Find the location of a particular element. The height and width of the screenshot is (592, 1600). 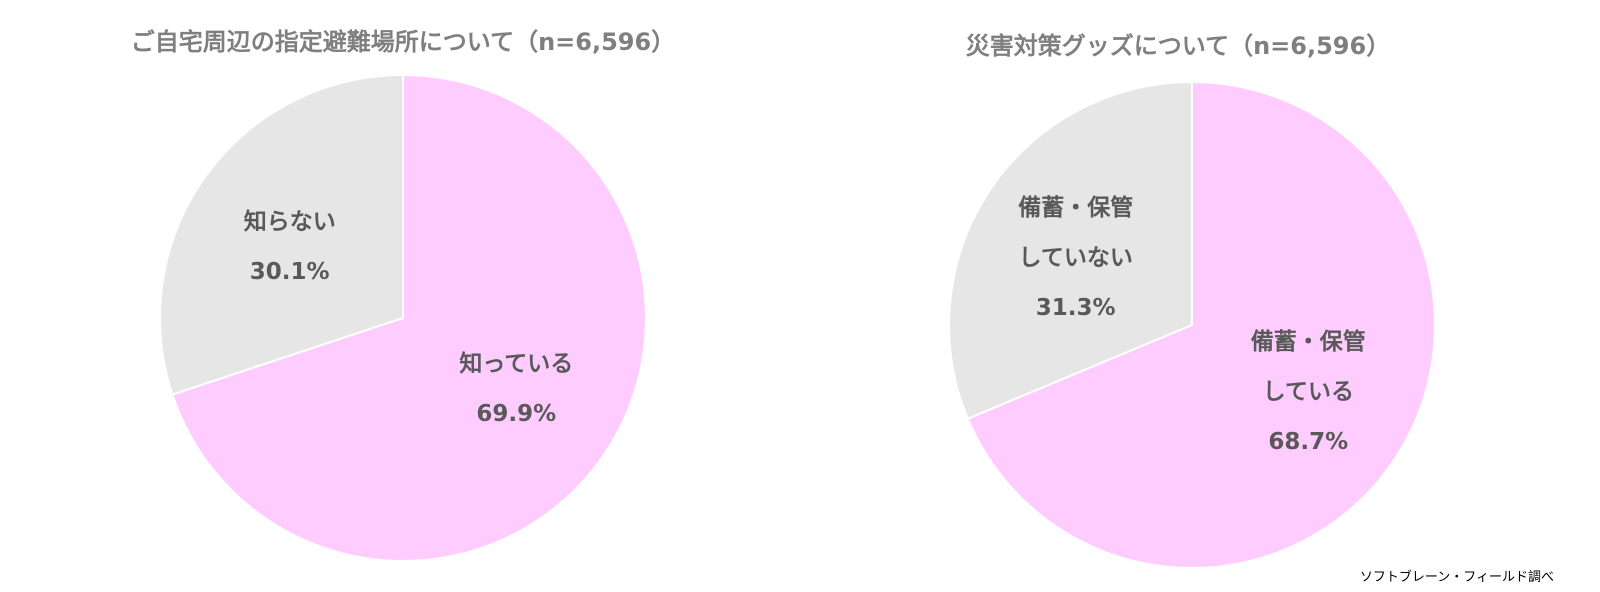

category-label: 知っている is located at coordinates (516, 364).